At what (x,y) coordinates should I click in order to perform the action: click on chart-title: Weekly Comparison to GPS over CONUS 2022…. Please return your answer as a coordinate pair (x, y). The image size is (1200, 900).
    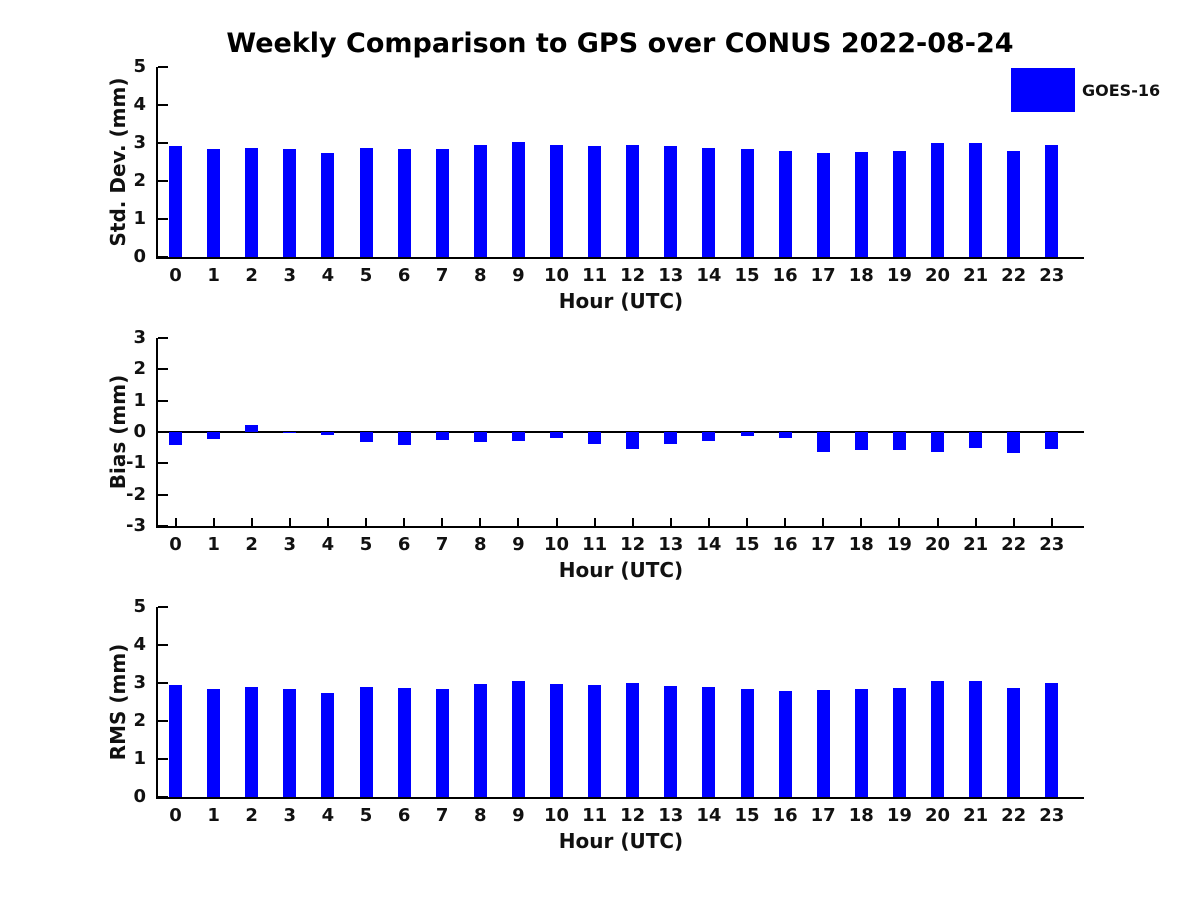
    Looking at the image, I should click on (620, 43).